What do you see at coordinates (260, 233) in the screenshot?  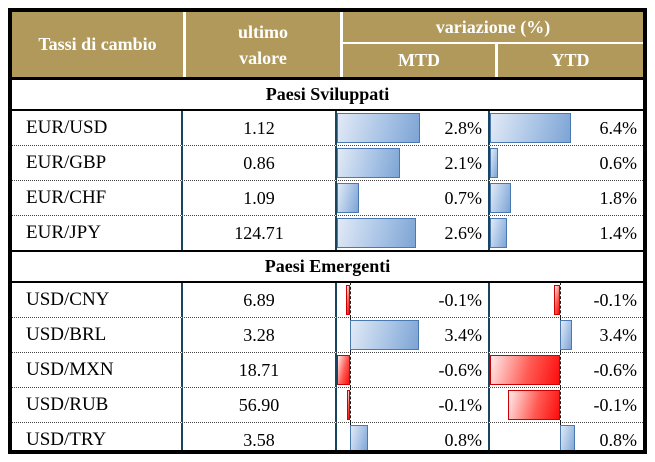 I see `last-value: 124.71` at bounding box center [260, 233].